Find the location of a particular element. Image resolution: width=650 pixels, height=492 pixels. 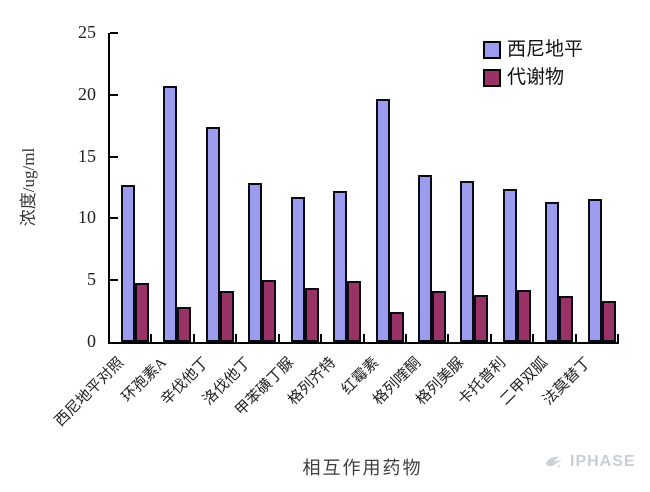

y-tick-label: 25 is located at coordinates (87, 32).